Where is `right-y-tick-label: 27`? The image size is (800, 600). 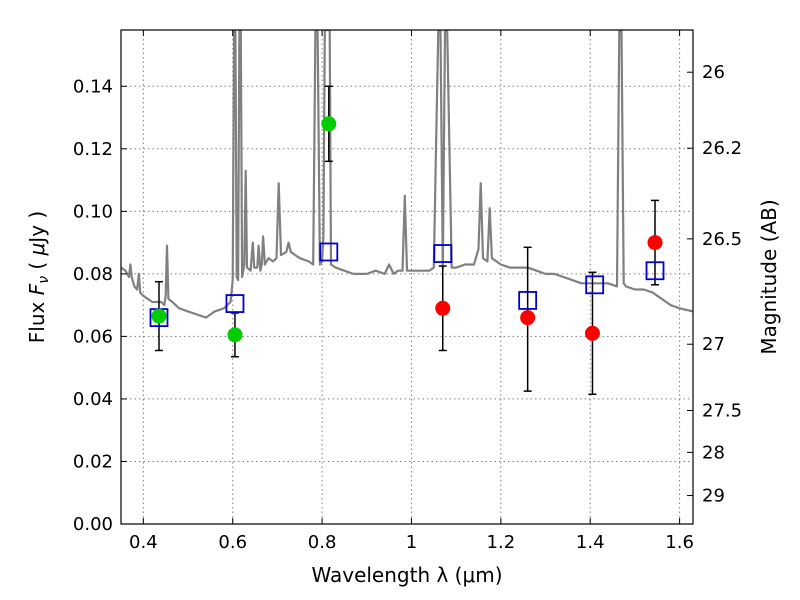 right-y-tick-label: 27 is located at coordinates (713, 344).